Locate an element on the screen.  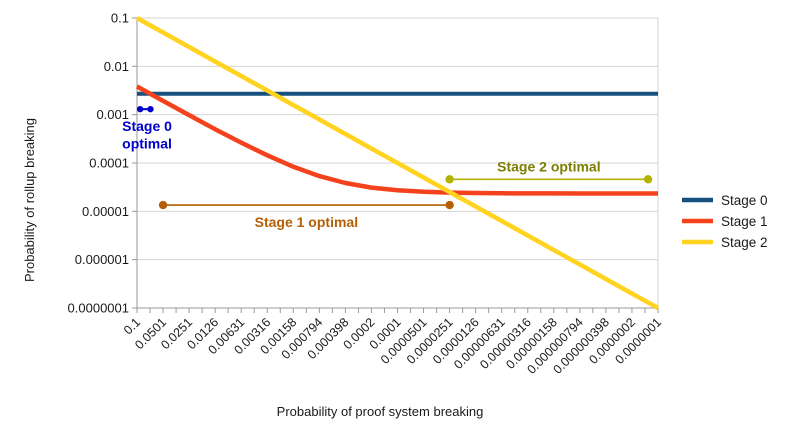
y-axis-title: Probability of rollup breaking is located at coordinates (29, 200).